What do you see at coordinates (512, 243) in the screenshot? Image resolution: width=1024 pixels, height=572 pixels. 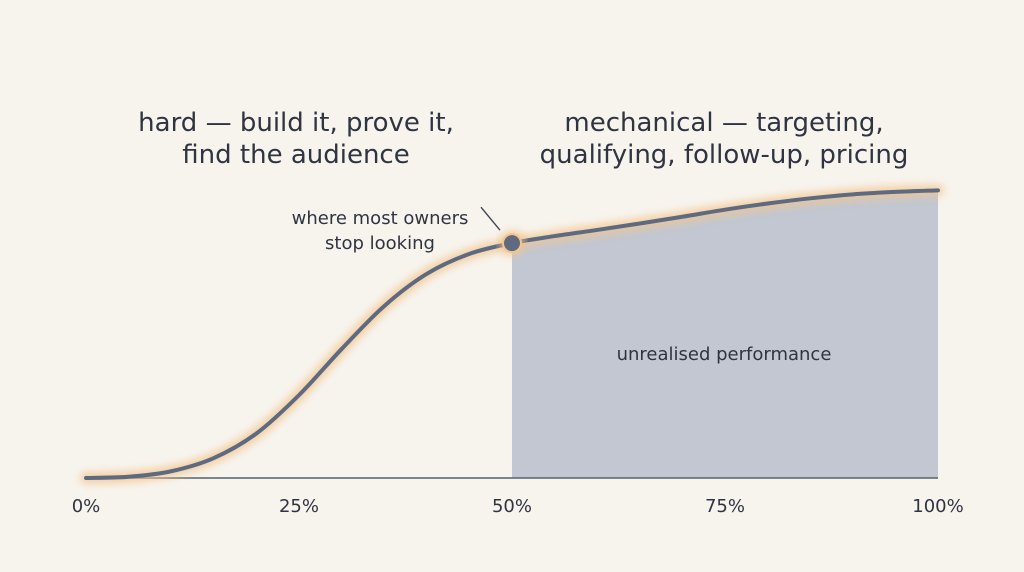 I see `stop-looking-marker` at bounding box center [512, 243].